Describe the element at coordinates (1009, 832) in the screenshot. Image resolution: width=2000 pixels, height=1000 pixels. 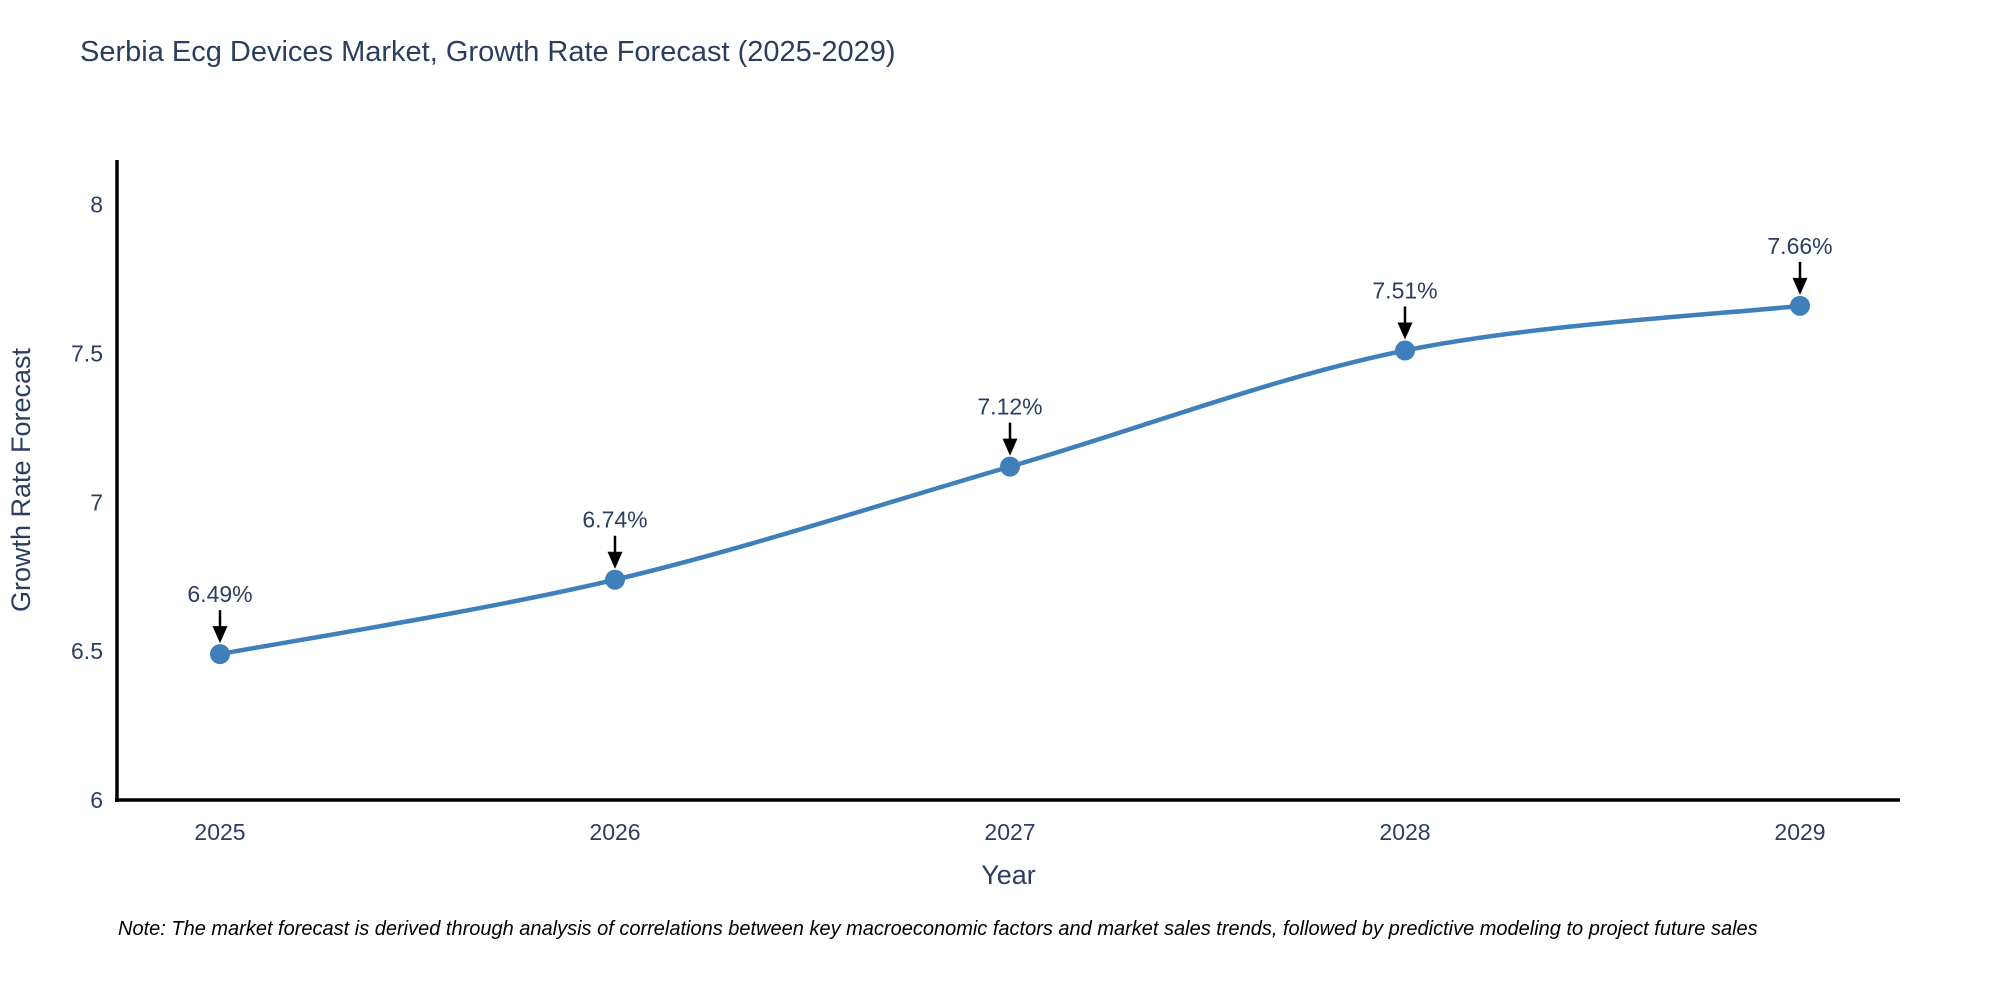
I see `x-tick-label: 2027` at that location.